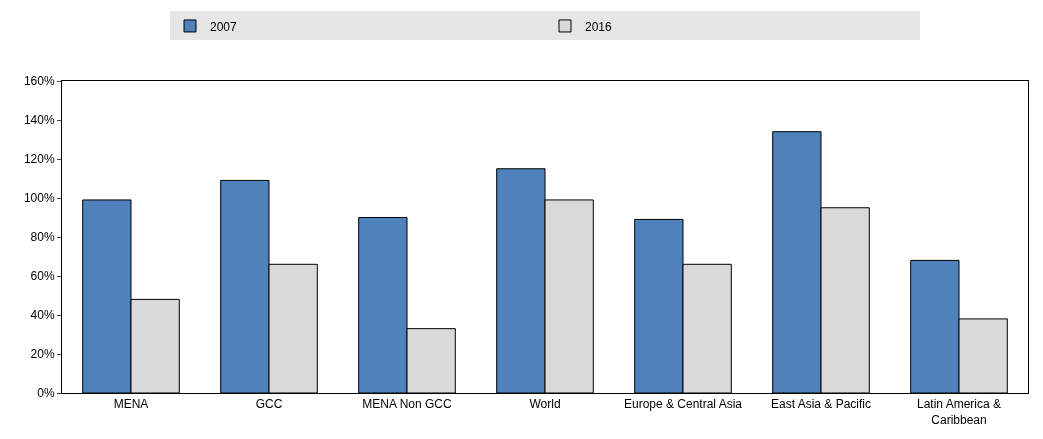 The image size is (1043, 439). Describe the element at coordinates (39, 159) in the screenshot. I see `y-tick-label: 120%` at that location.